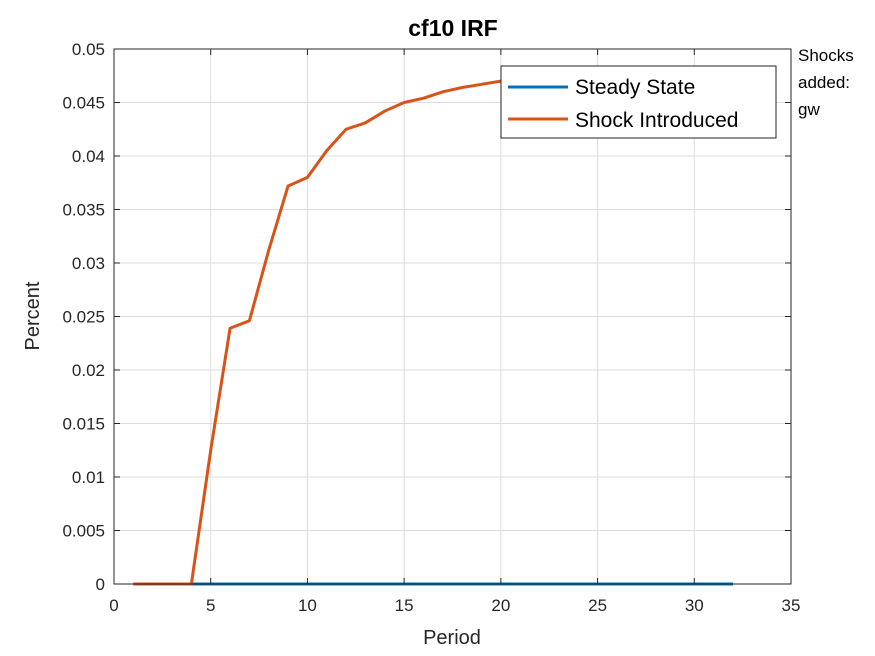  I want to click on shock-annotation: Shocks added: gw, so click(826, 82).